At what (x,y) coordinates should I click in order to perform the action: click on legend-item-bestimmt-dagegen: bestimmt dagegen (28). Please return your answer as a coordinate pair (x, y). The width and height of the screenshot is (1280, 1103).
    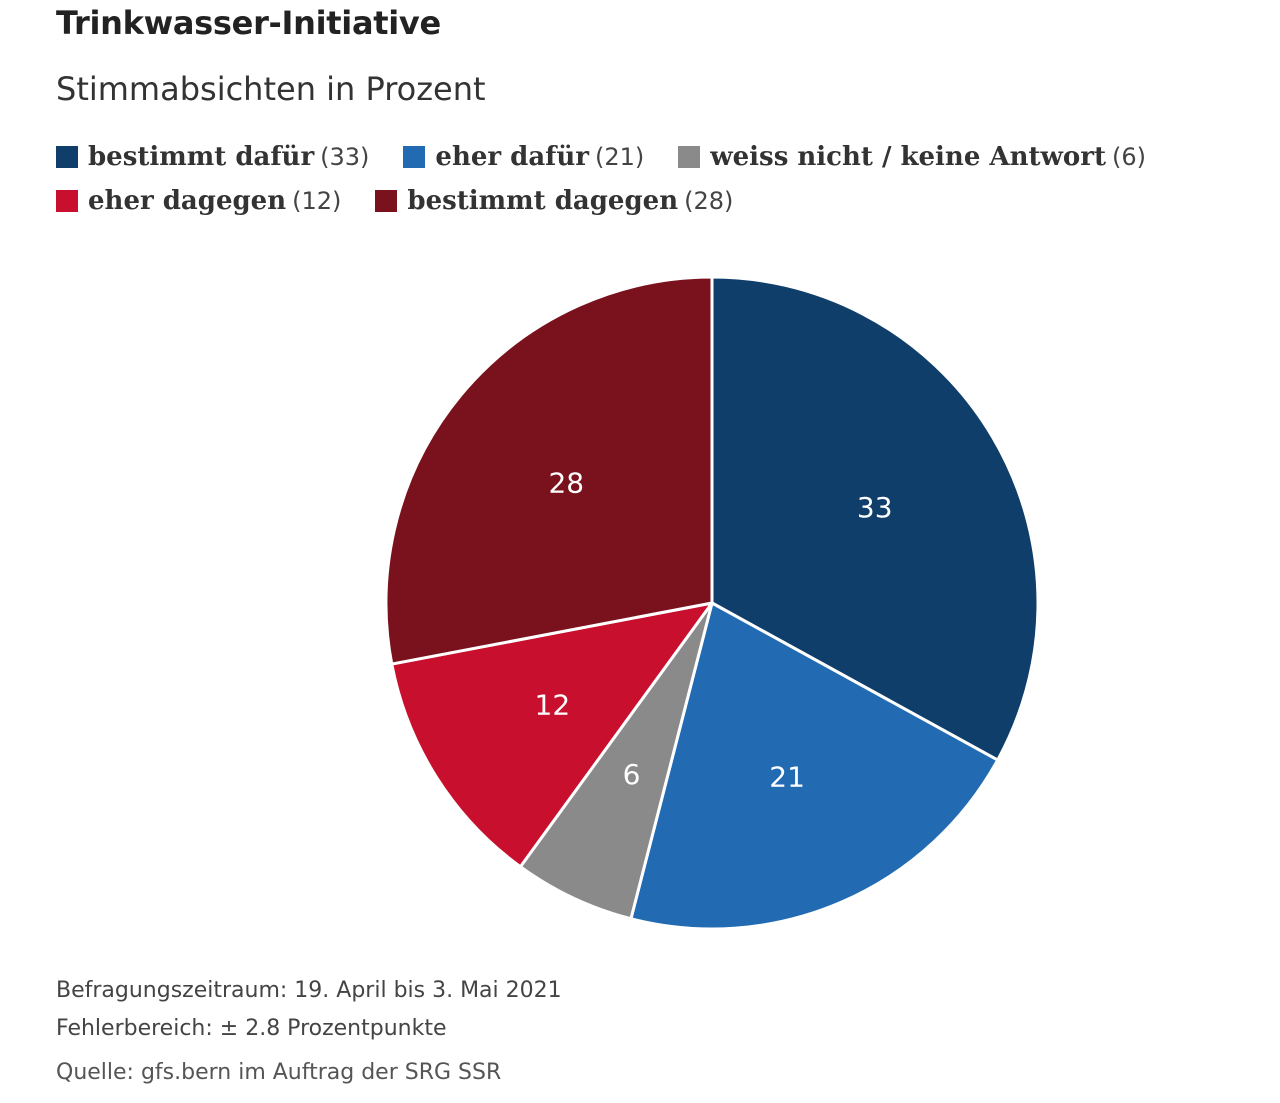
    Looking at the image, I should click on (554, 201).